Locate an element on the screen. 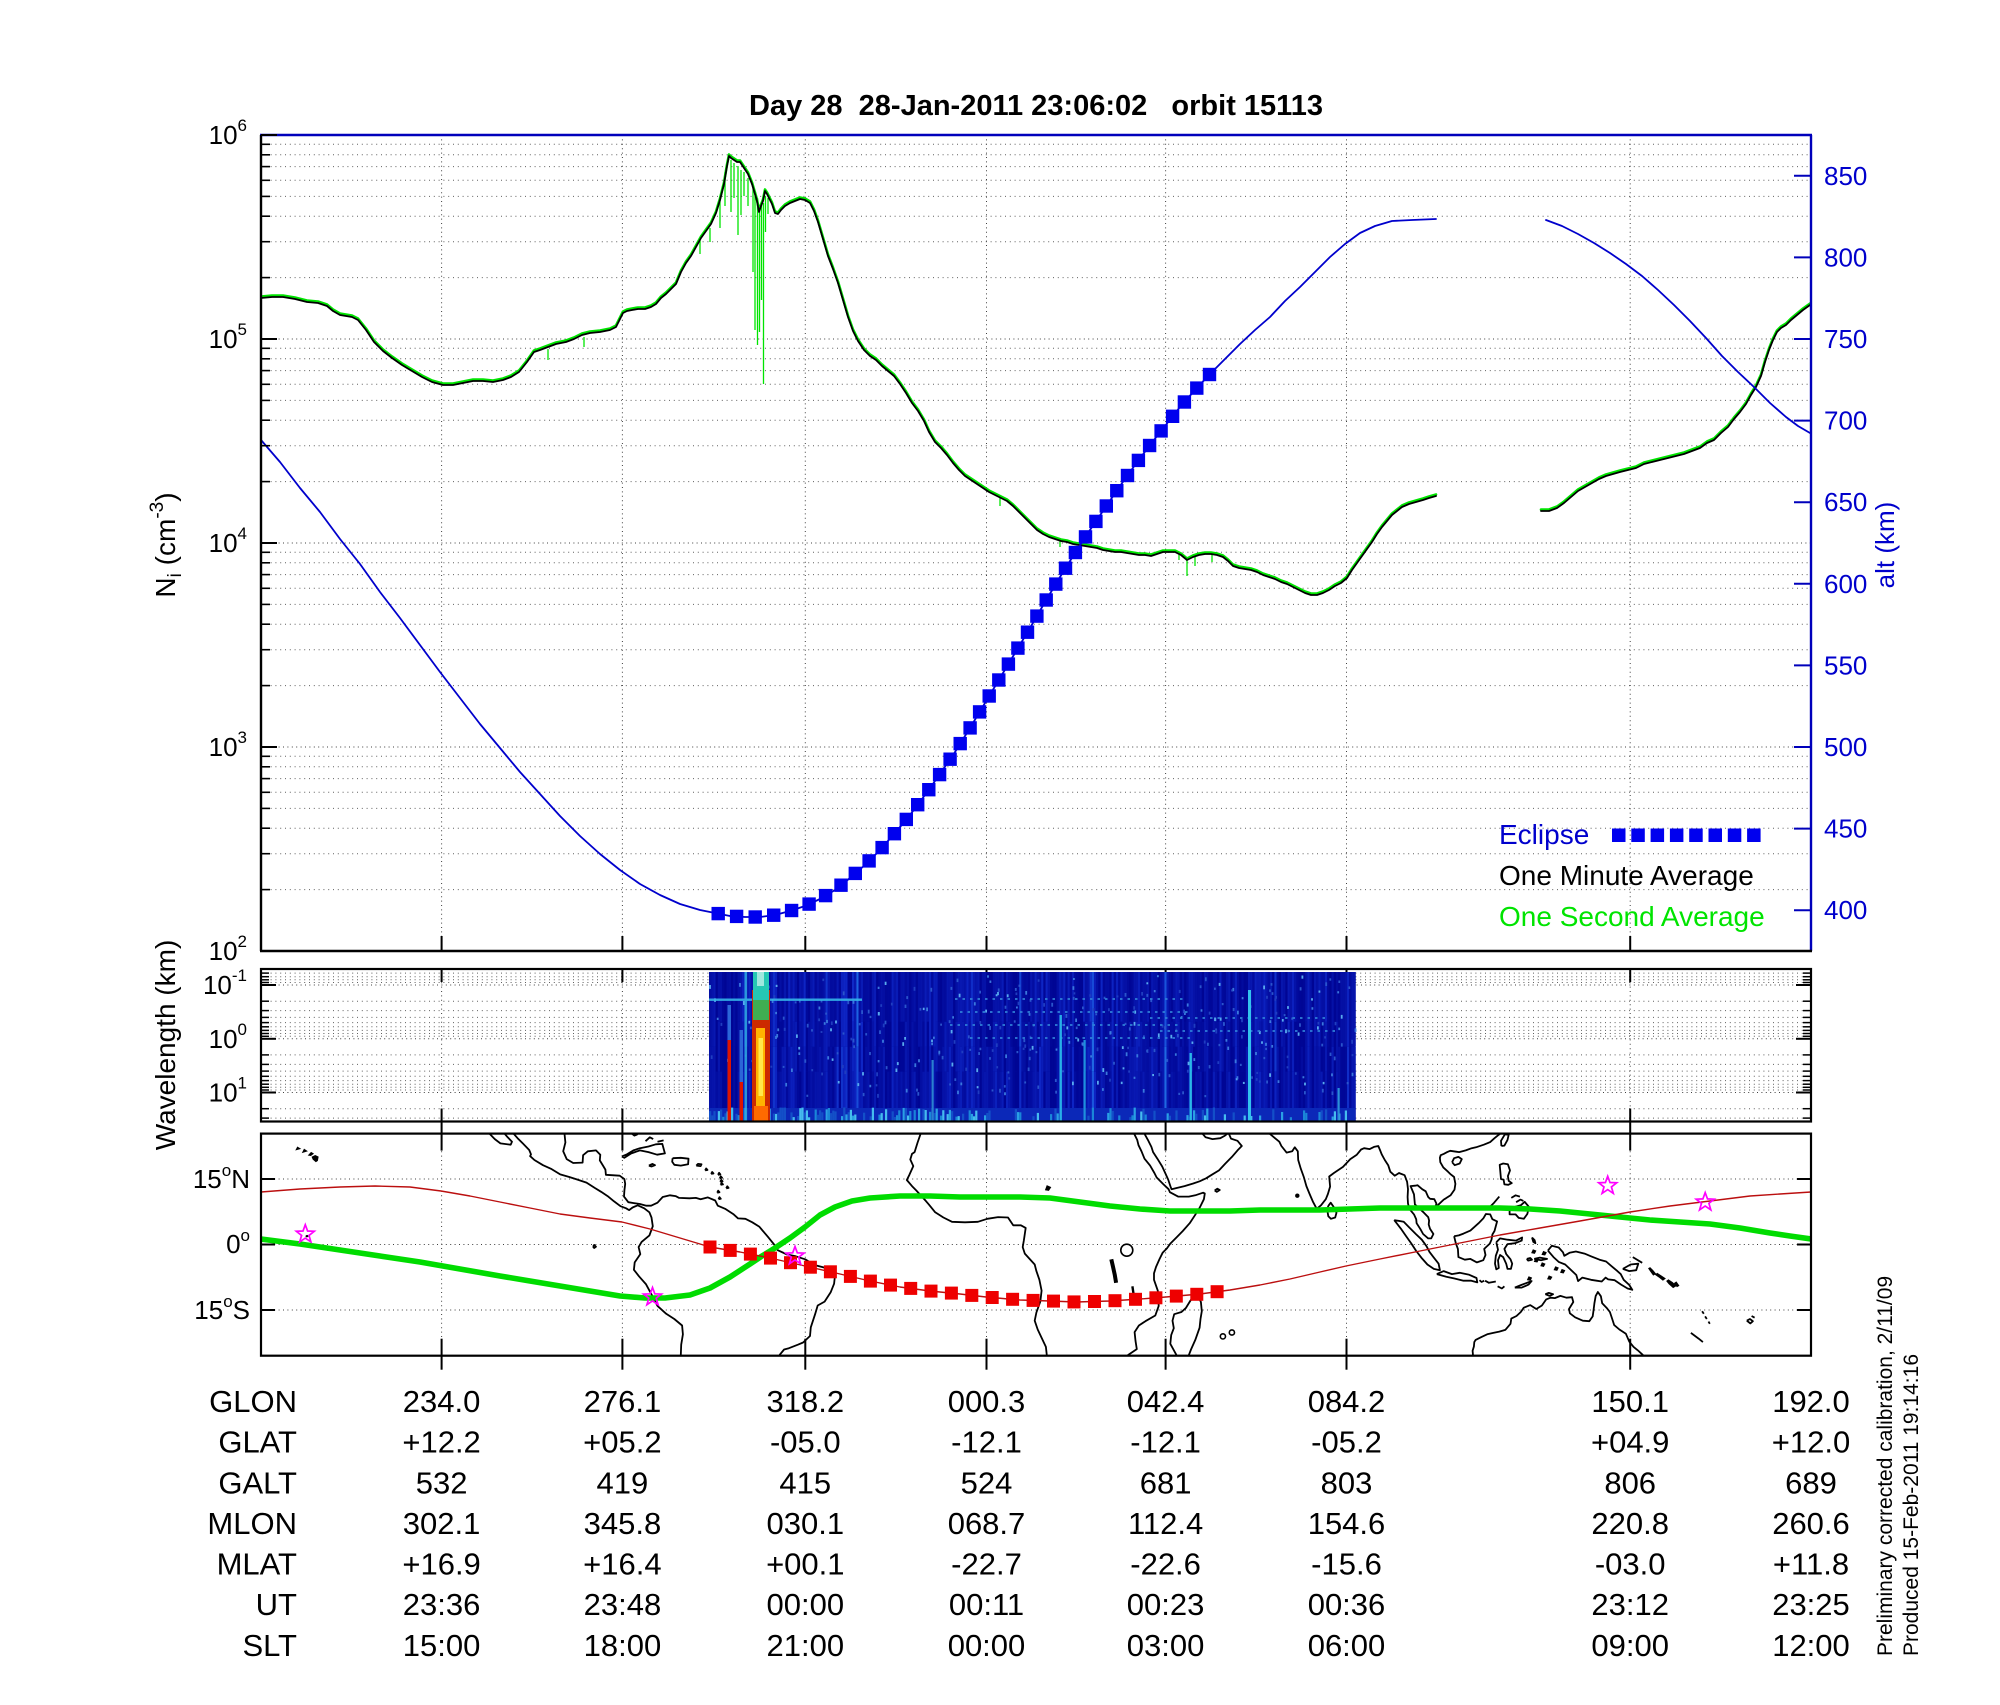  svg-text: 21:00 is located at coordinates (806, 1645).